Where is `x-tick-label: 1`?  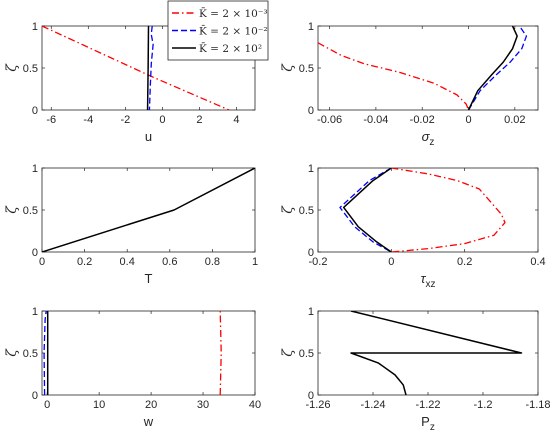 x-tick-label: 1 is located at coordinates (255, 262).